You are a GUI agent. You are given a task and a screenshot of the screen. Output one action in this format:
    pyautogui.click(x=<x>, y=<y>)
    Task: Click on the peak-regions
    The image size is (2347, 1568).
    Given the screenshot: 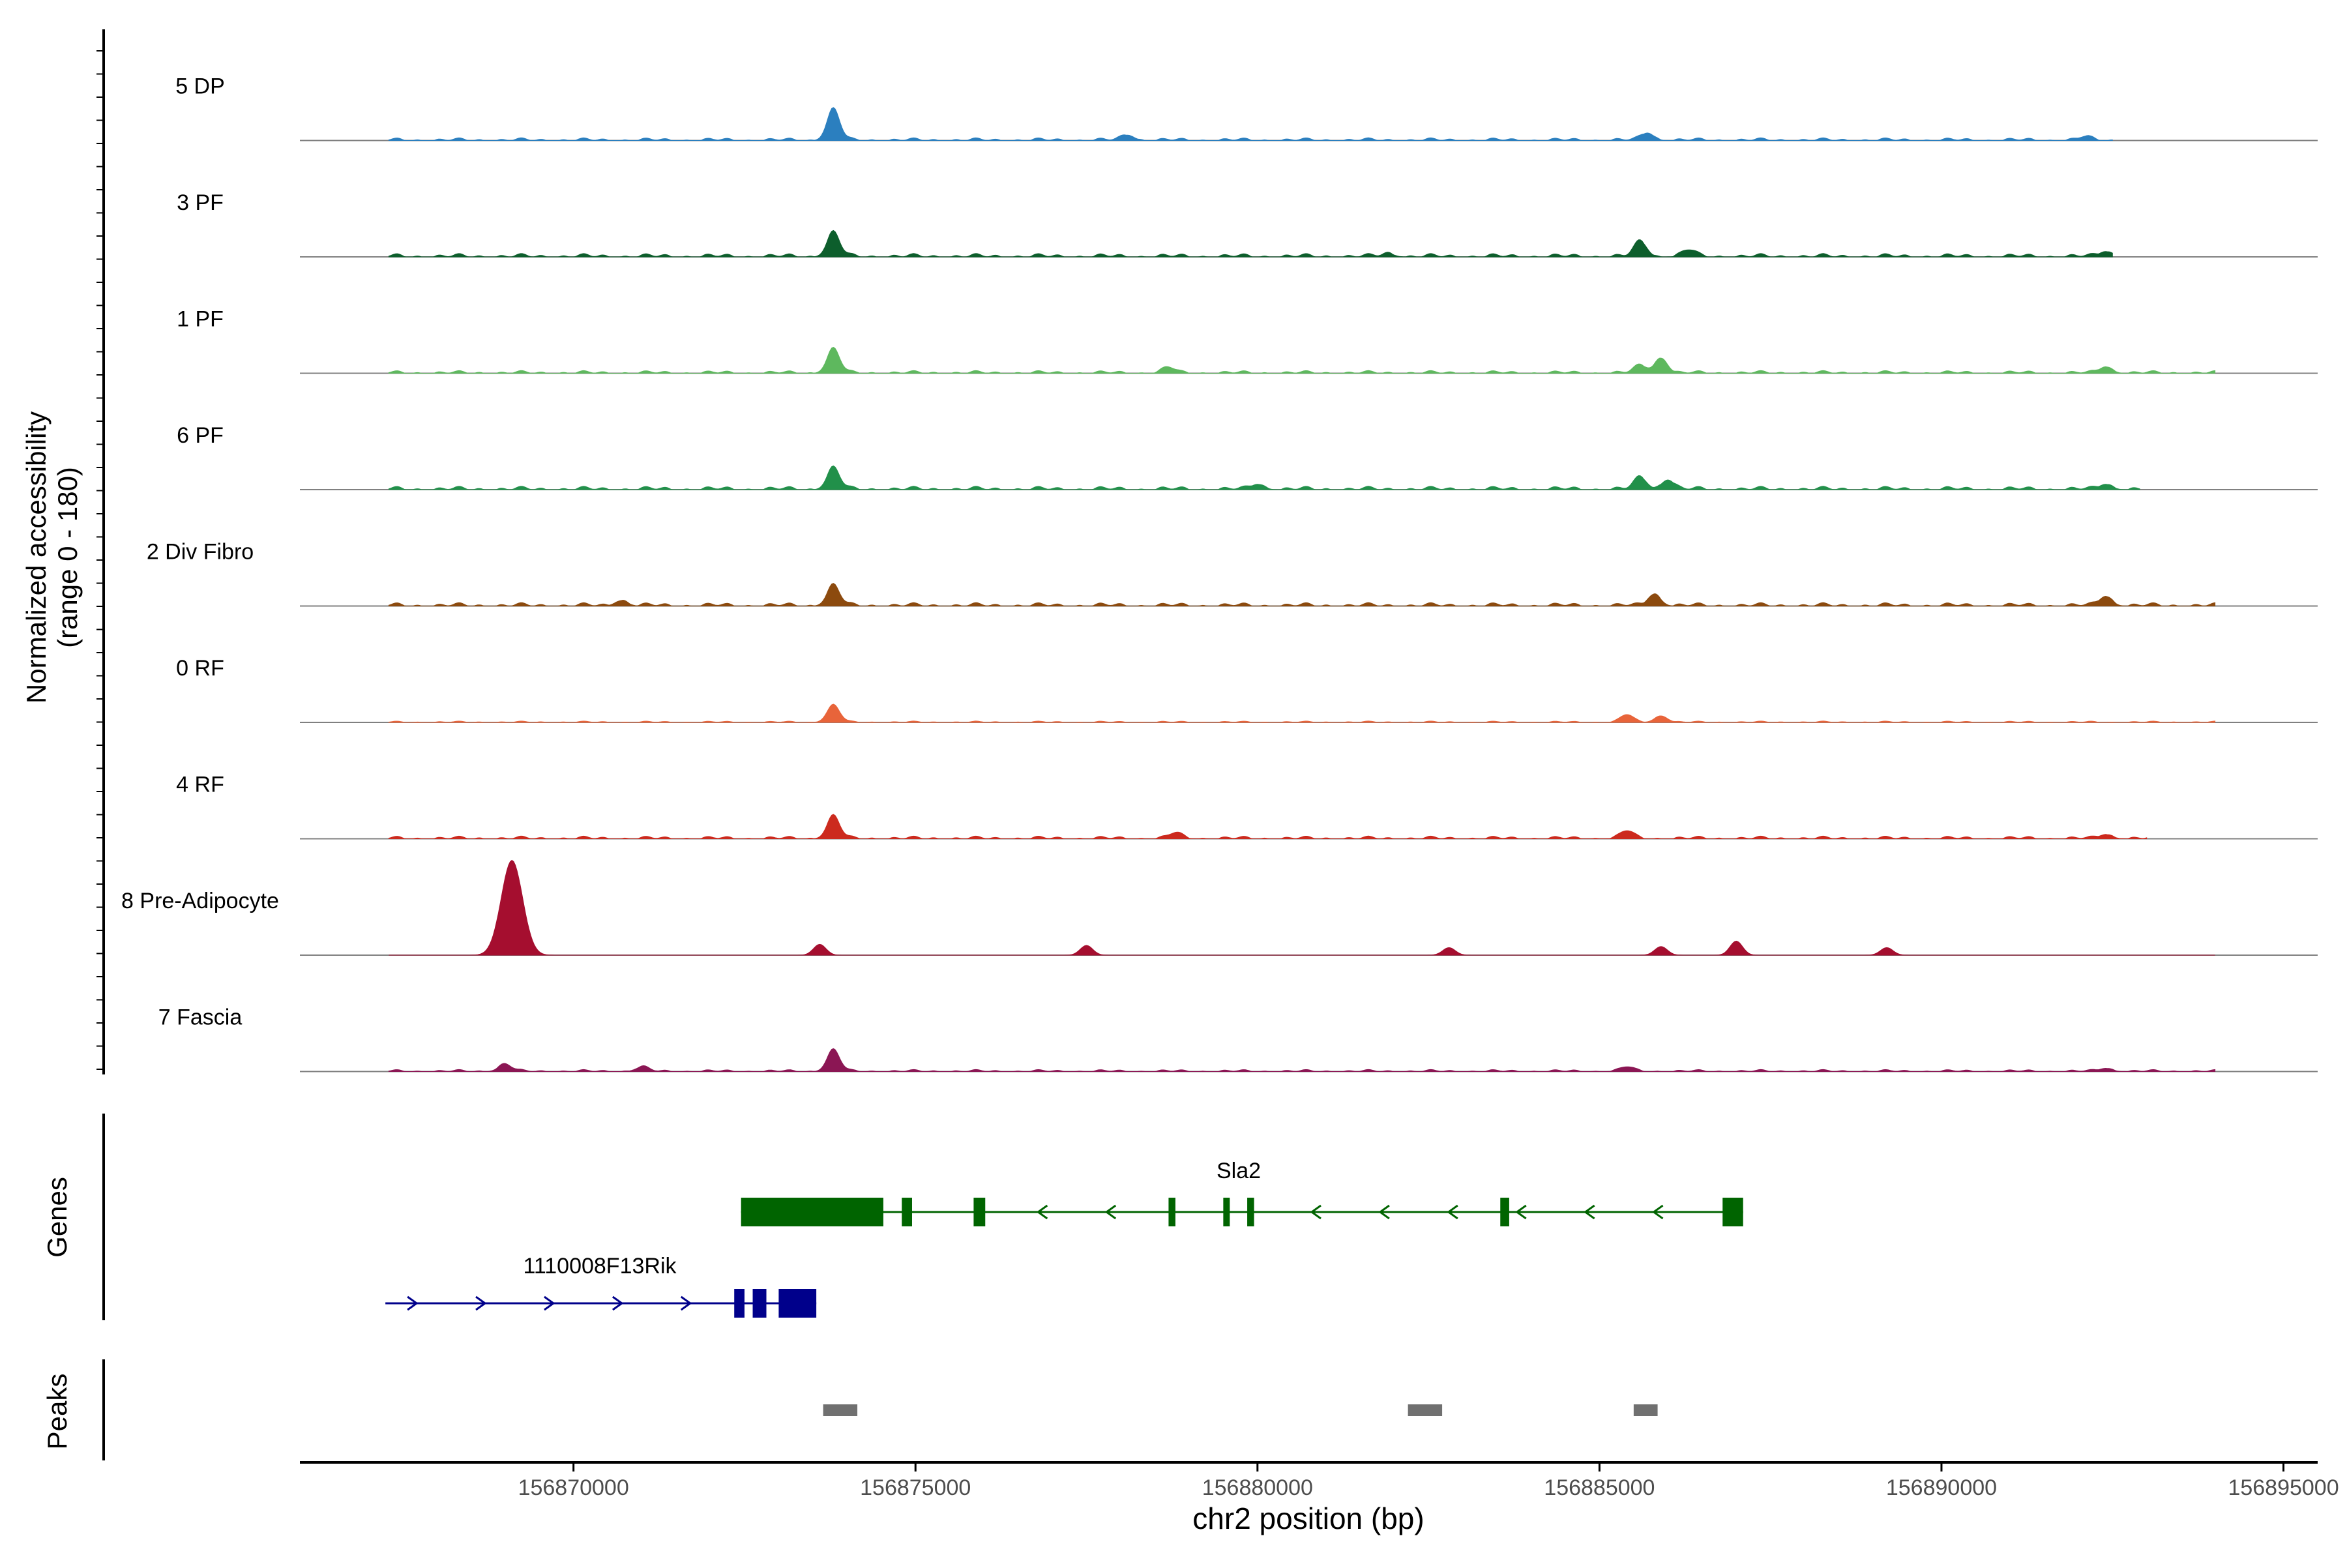 What is the action you would take?
    pyautogui.click(x=1240, y=1410)
    